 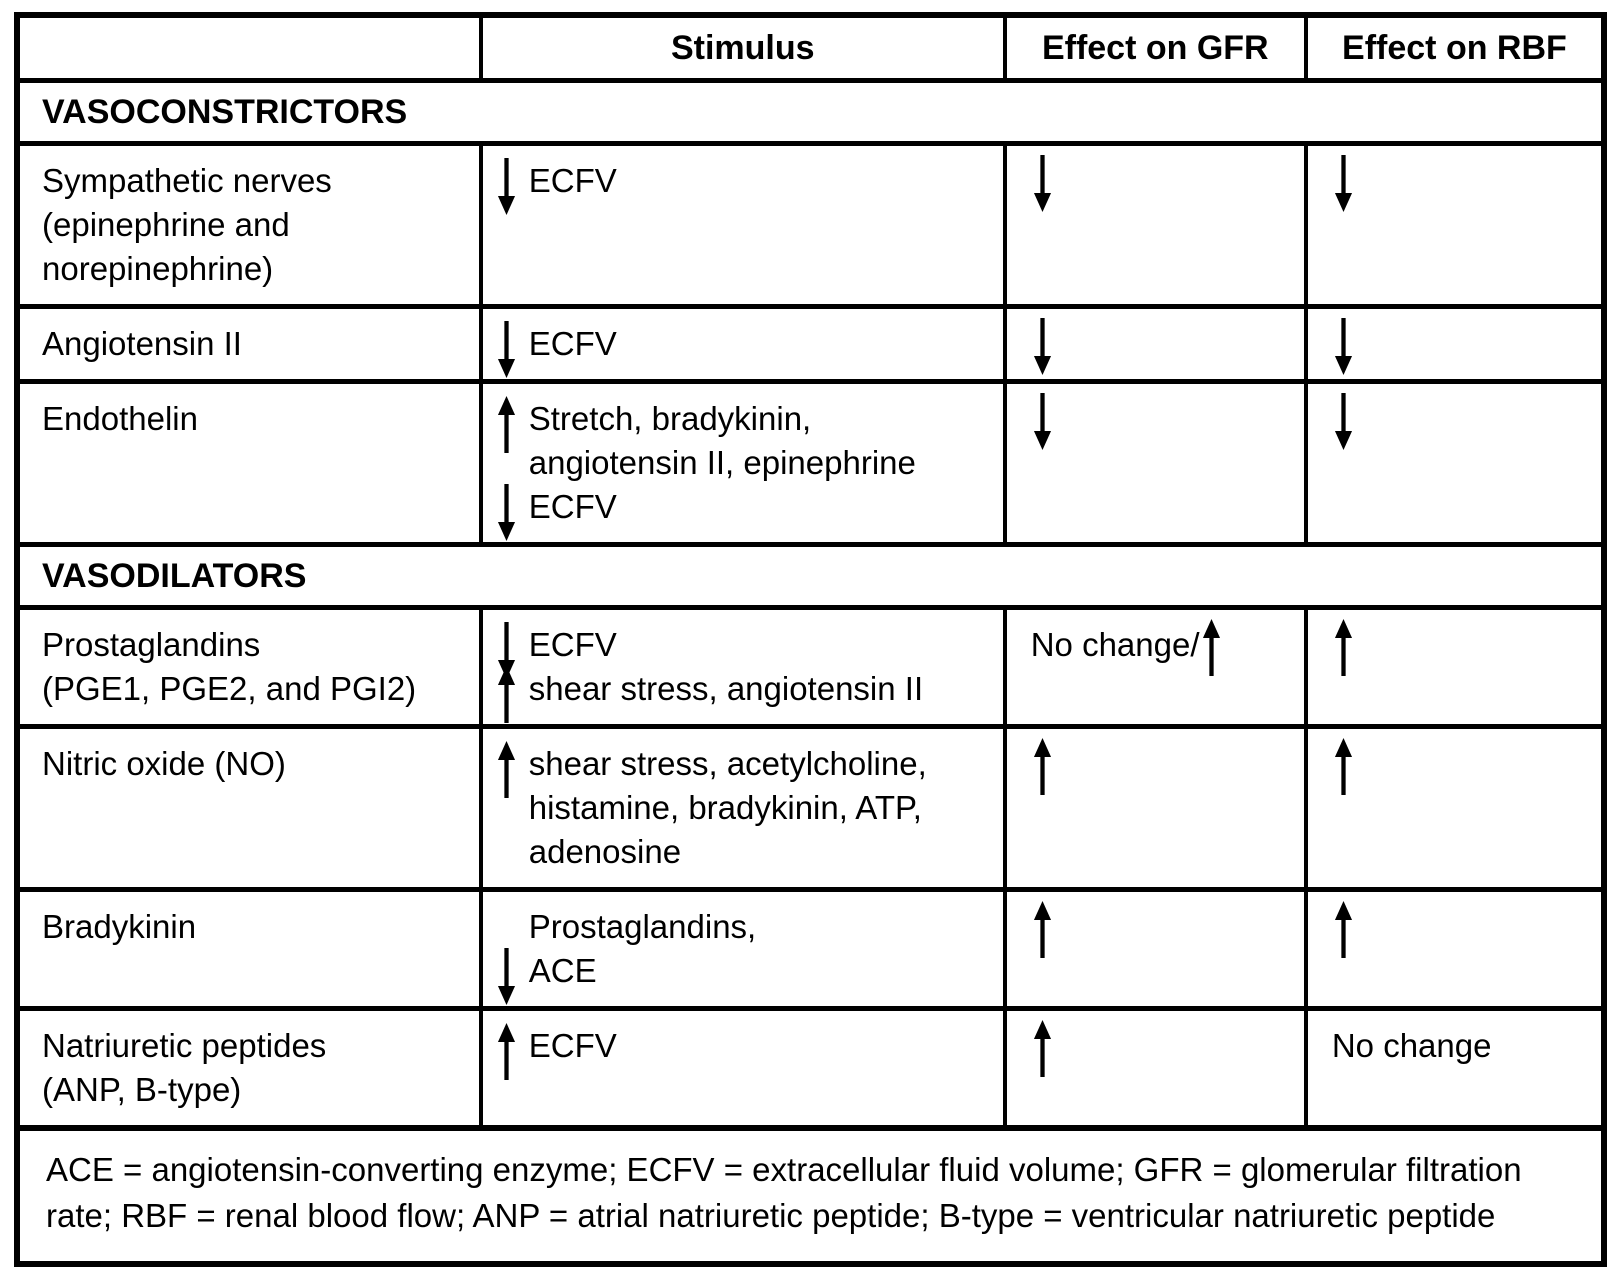 I want to click on effect-value: No change/, so click(x=1165, y=647).